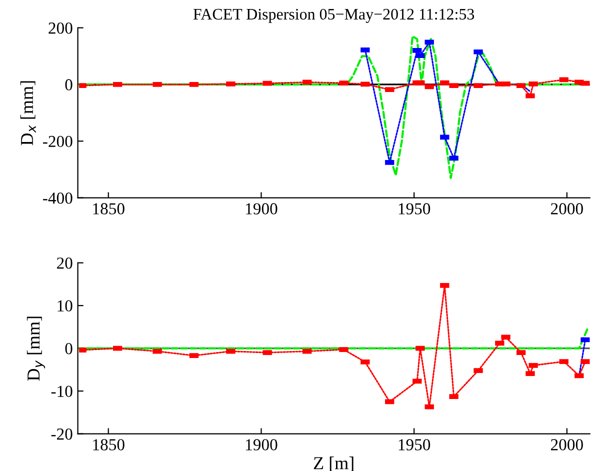 This screenshot has width=594, height=471. What do you see at coordinates (65, 306) in the screenshot?
I see `y-tick-label: 10` at bounding box center [65, 306].